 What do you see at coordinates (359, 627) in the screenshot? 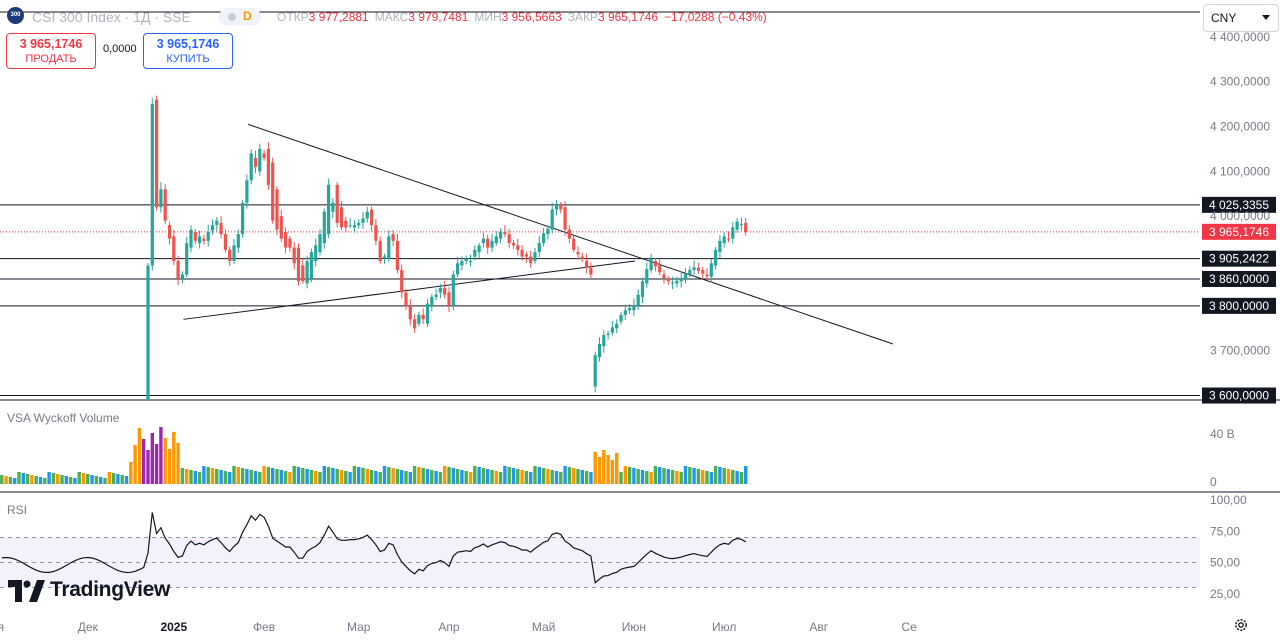
I see `time-tick-label: Мар` at bounding box center [359, 627].